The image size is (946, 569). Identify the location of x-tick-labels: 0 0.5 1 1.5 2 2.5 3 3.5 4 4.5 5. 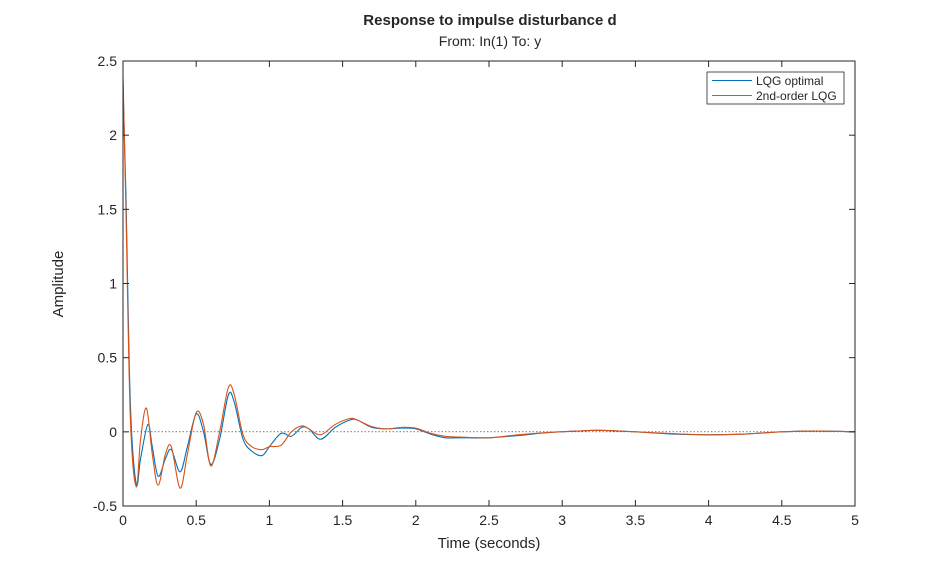
(489, 520).